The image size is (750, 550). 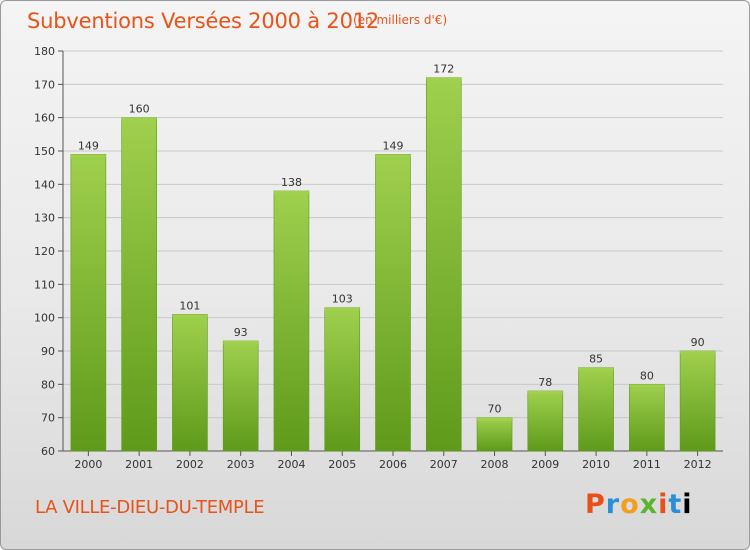 I want to click on x-tick-label: 2000, so click(x=88, y=464).